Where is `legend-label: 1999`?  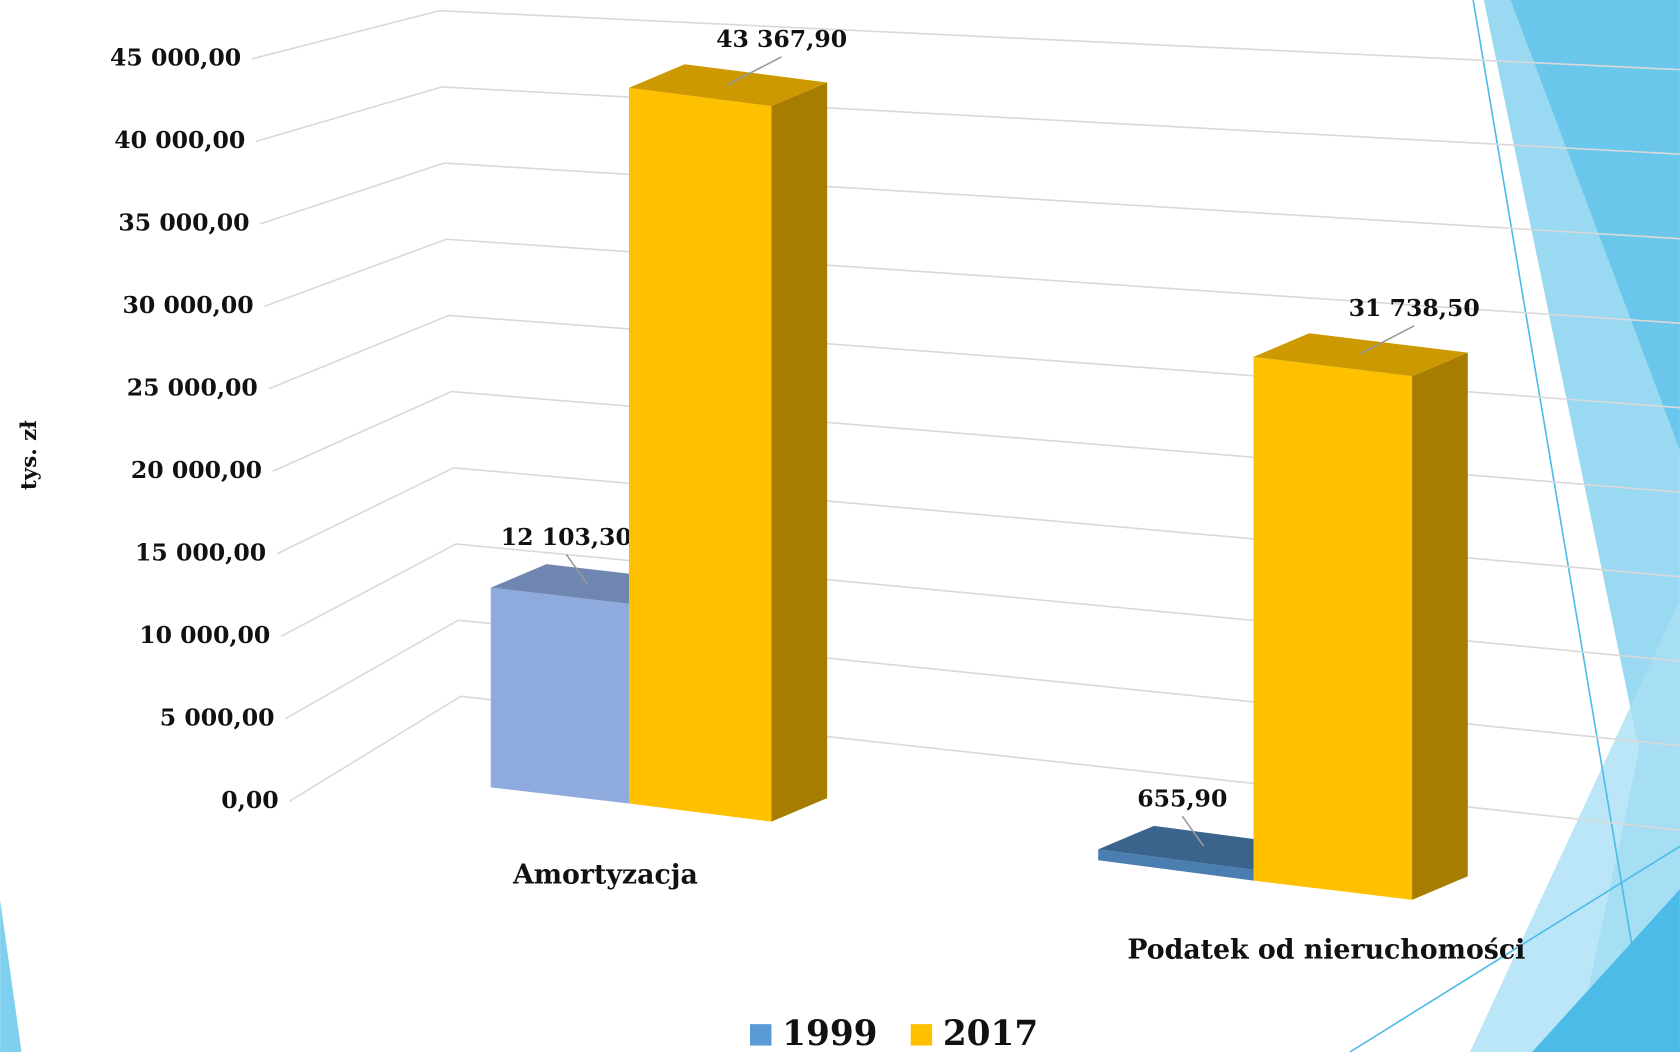
legend-label: 1999 is located at coordinates (829, 1033).